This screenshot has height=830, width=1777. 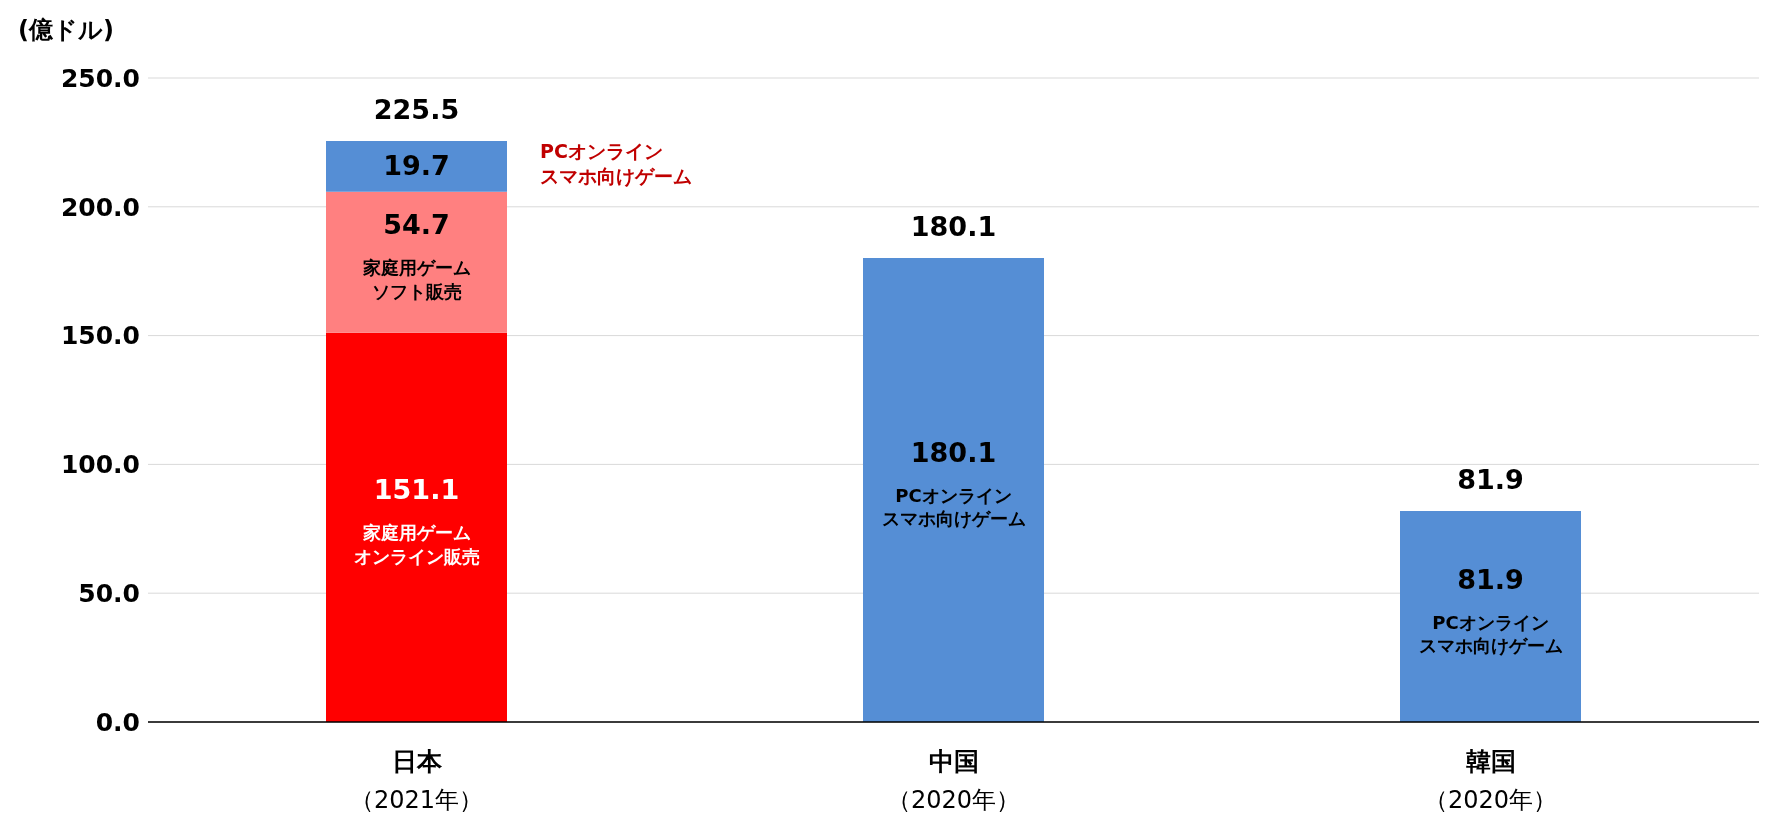 What do you see at coordinates (1490, 633) in the screenshot?
I see `text: PCオンラインスマホ向けゲーム` at bounding box center [1490, 633].